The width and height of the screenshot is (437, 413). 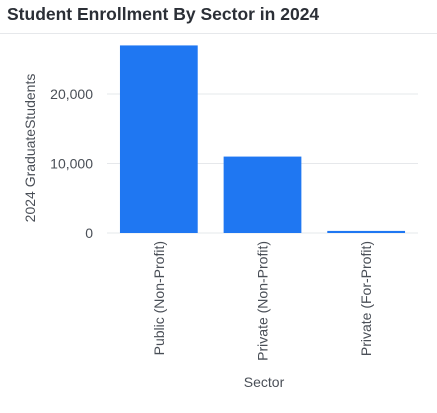 What do you see at coordinates (89, 233) in the screenshot?
I see `y-tick-label: 0` at bounding box center [89, 233].